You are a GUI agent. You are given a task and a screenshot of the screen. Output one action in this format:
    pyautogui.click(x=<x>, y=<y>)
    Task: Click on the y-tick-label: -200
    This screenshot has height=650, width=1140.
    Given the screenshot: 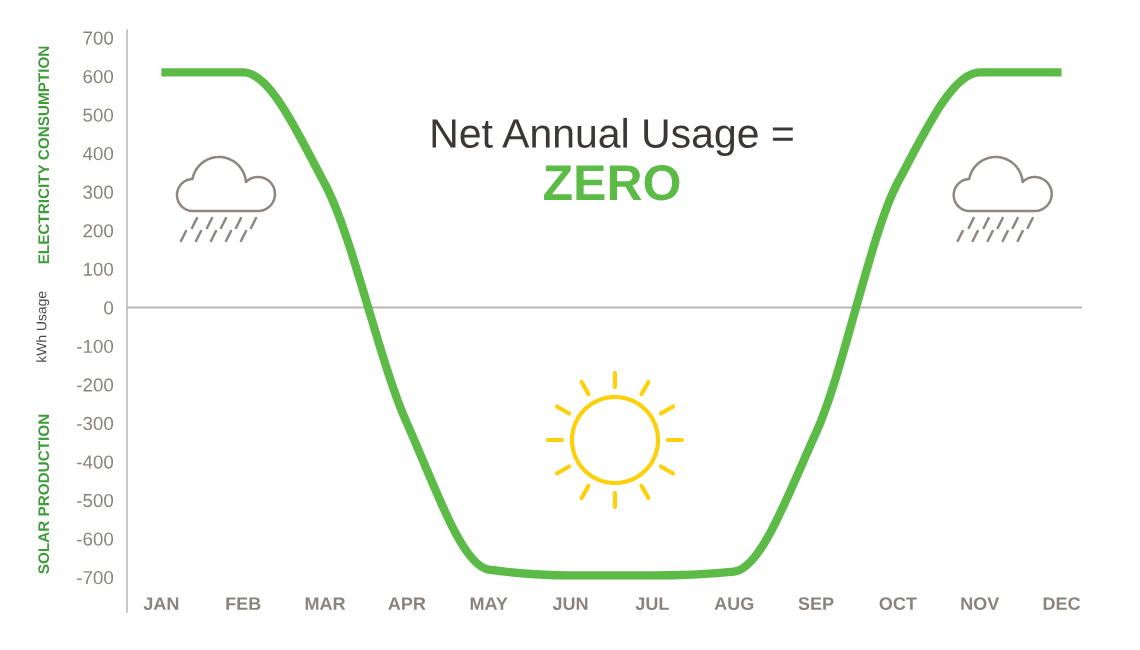 What is the action you would take?
    pyautogui.click(x=95, y=385)
    